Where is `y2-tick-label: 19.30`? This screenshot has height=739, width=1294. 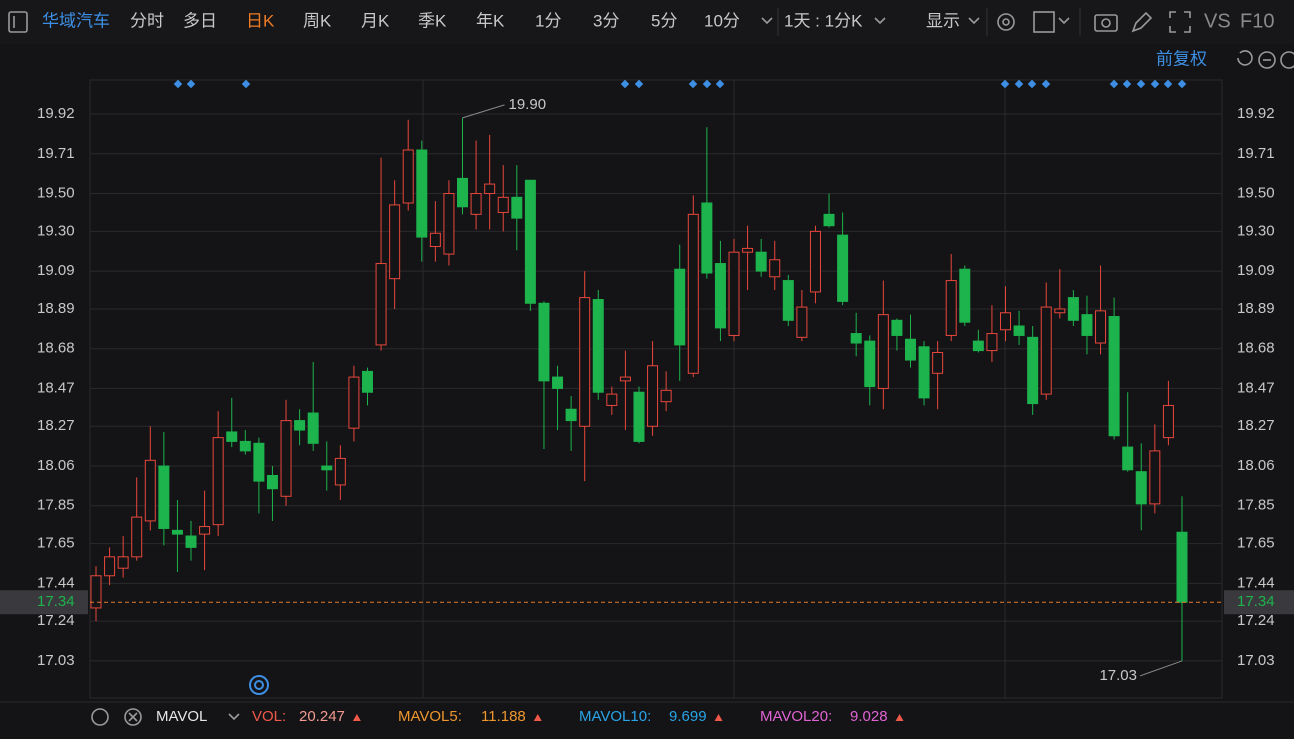
y2-tick-label: 19.30 is located at coordinates (1256, 230).